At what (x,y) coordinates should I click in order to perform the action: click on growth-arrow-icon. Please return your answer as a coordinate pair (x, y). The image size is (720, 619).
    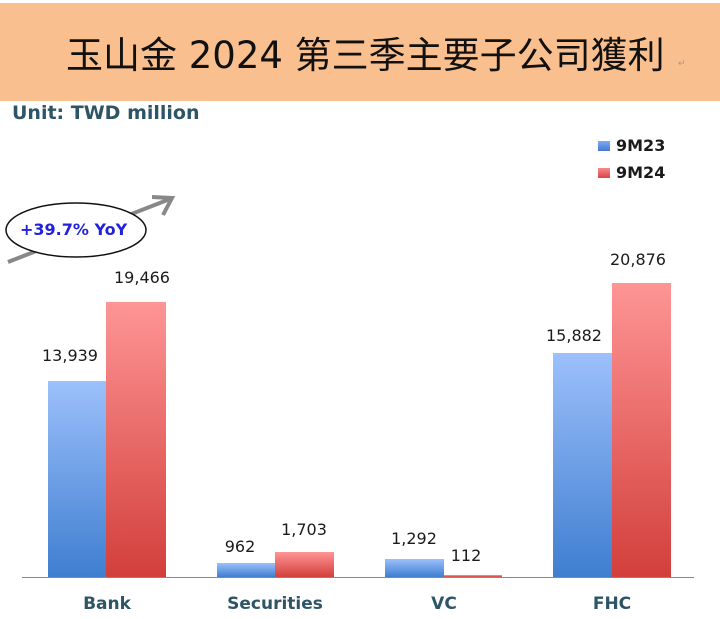
    Looking at the image, I should click on (90, 229).